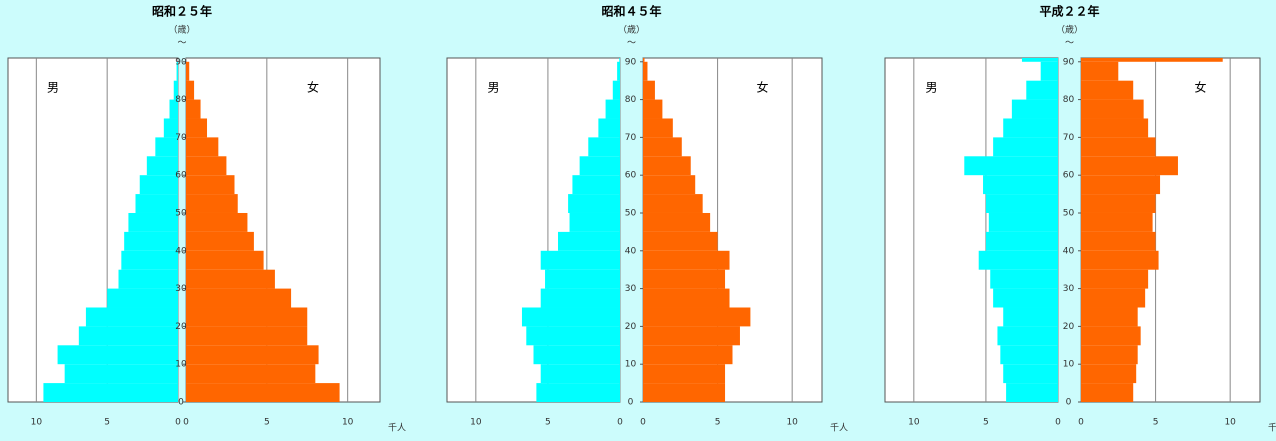  I want to click on y-tick-label: 10, so click(1069, 365).